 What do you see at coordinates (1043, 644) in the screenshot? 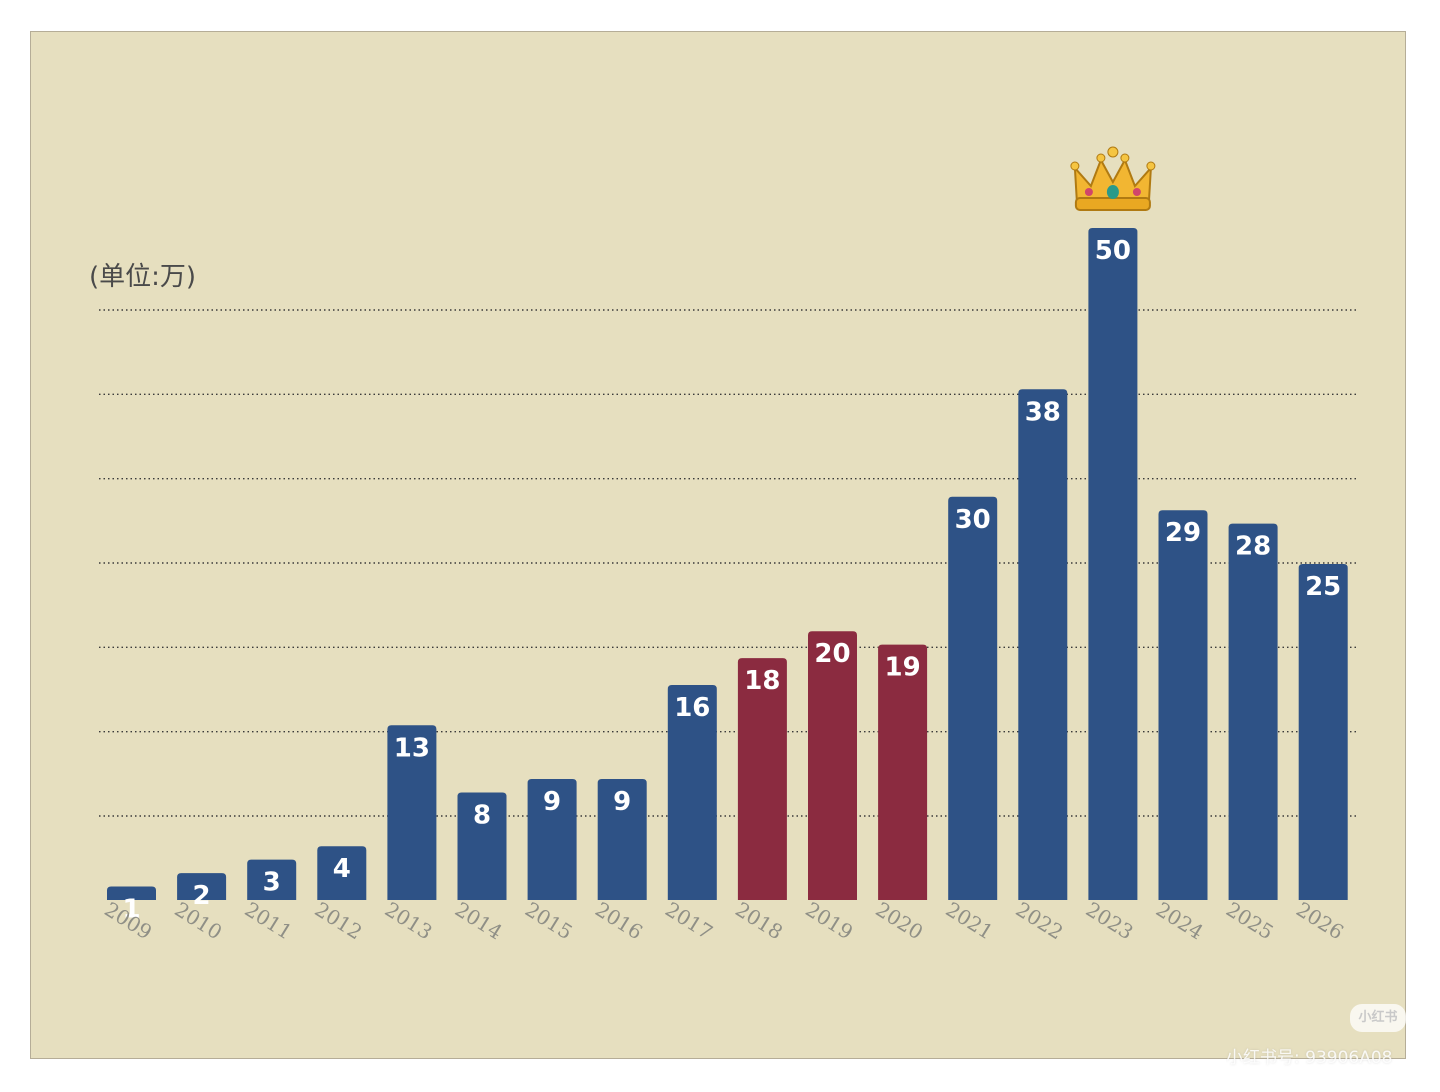
I see `bar-2022` at bounding box center [1043, 644].